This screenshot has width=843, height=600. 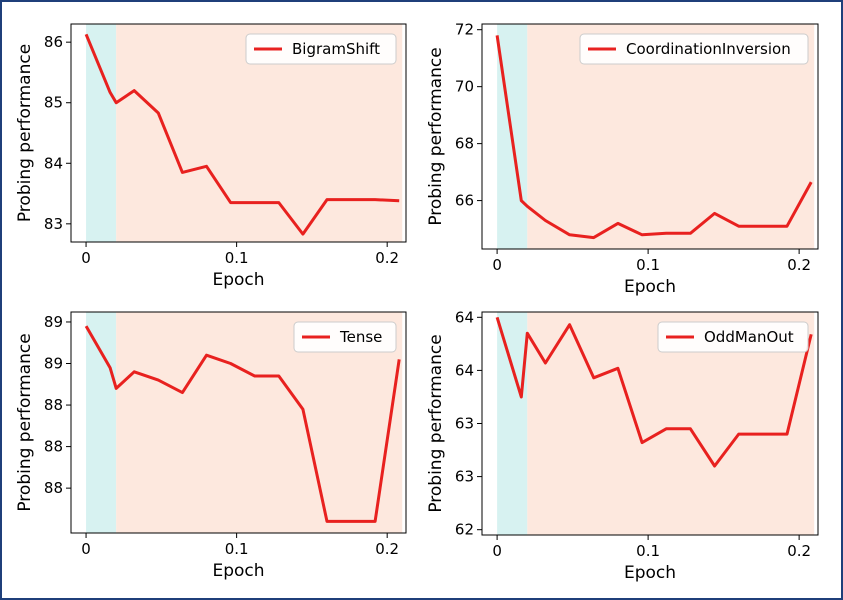 What do you see at coordinates (53, 163) in the screenshot?
I see `y-tick-label: 84` at bounding box center [53, 163].